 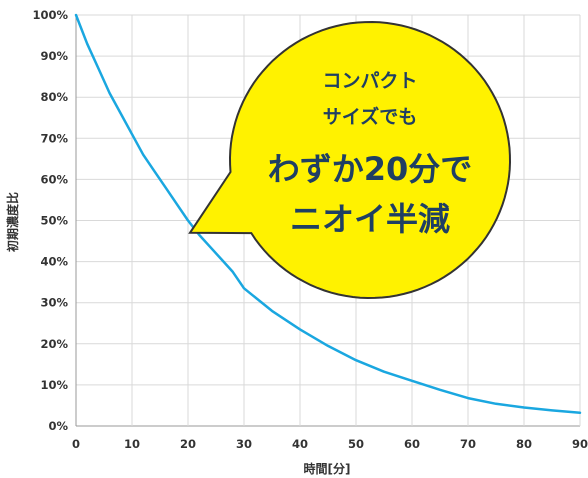 I want to click on x-tick-label: 10, so click(x=132, y=444).